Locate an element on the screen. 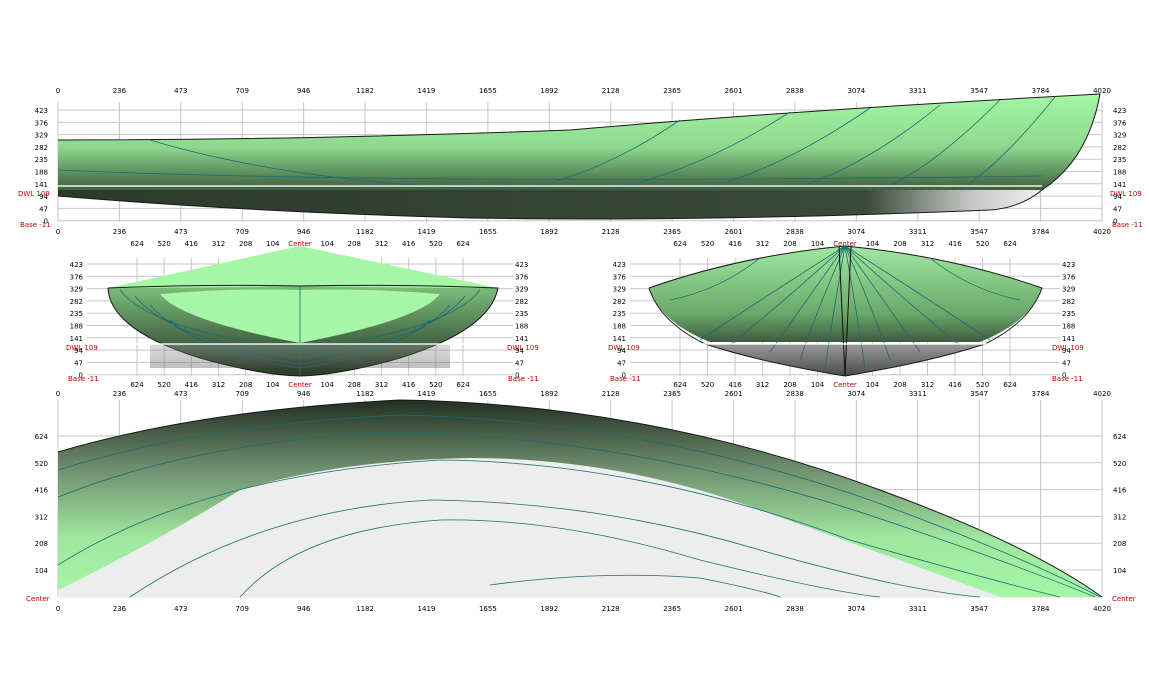 Image resolution: width=1149 pixels, height=693 pixels. body-plan-left-y-tick-label: 47 is located at coordinates (78, 363).